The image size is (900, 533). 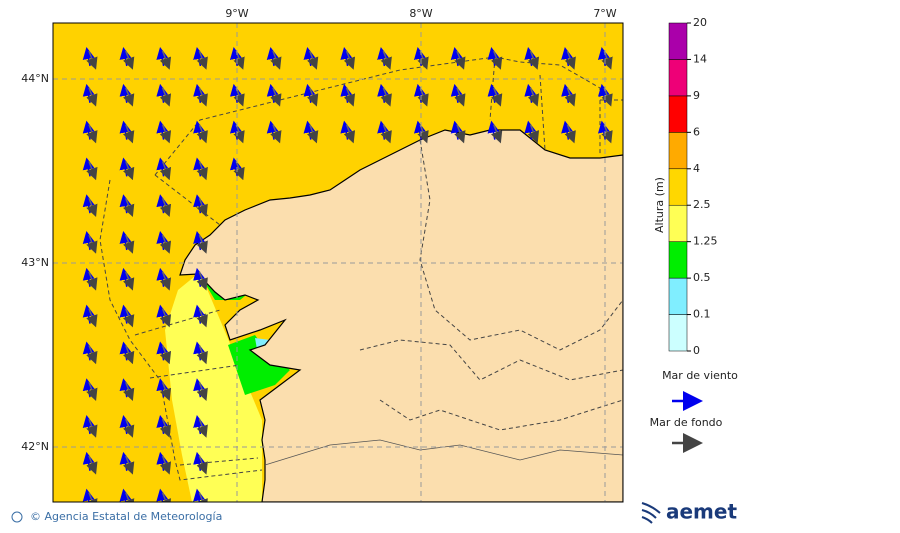 What do you see at coordinates (651, 513) in the screenshot?
I see `logo-mark` at bounding box center [651, 513].